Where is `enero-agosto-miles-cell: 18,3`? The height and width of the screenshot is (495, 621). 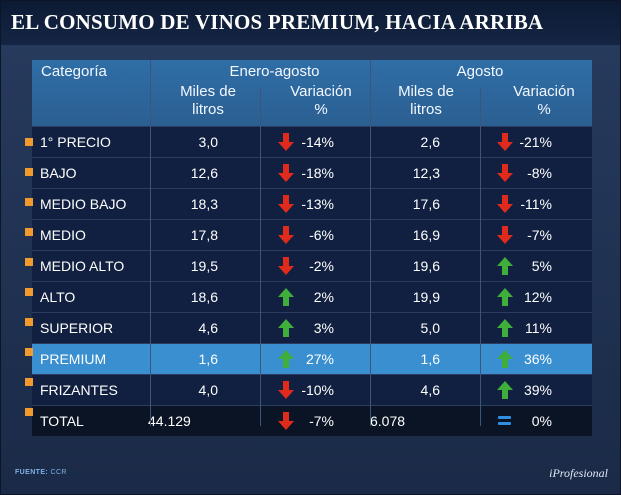
enero-agosto-miles-cell: 18,3 is located at coordinates (204, 204).